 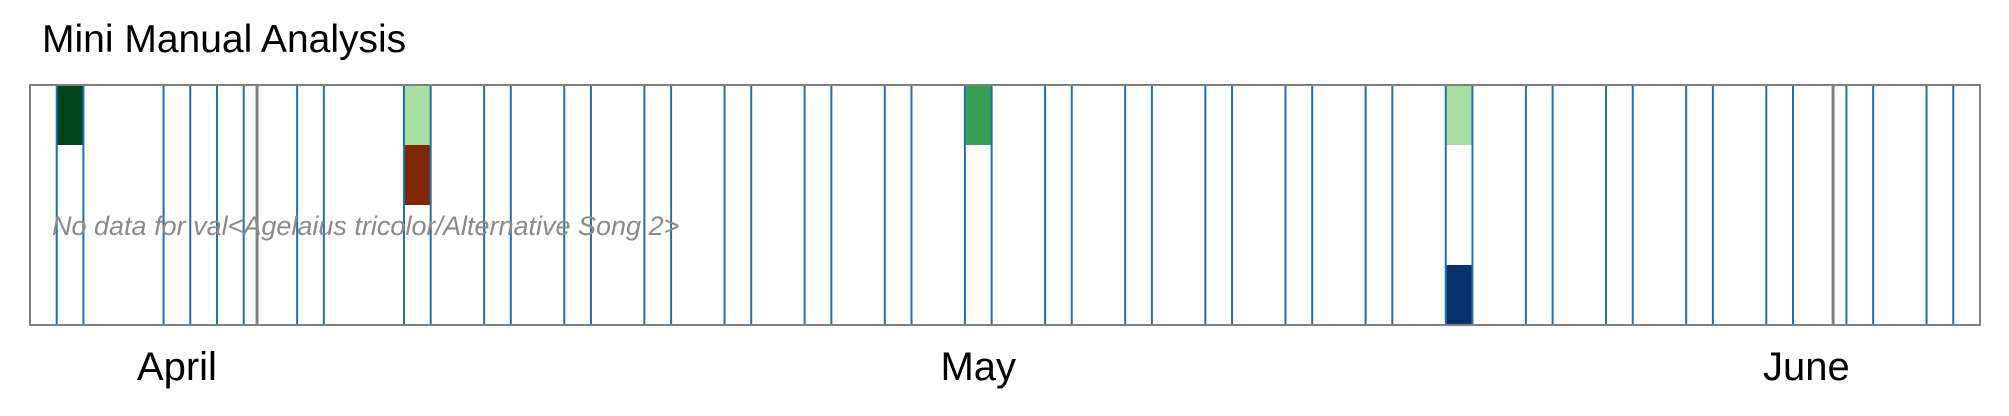 What do you see at coordinates (978, 367) in the screenshot?
I see `month-label: May` at bounding box center [978, 367].